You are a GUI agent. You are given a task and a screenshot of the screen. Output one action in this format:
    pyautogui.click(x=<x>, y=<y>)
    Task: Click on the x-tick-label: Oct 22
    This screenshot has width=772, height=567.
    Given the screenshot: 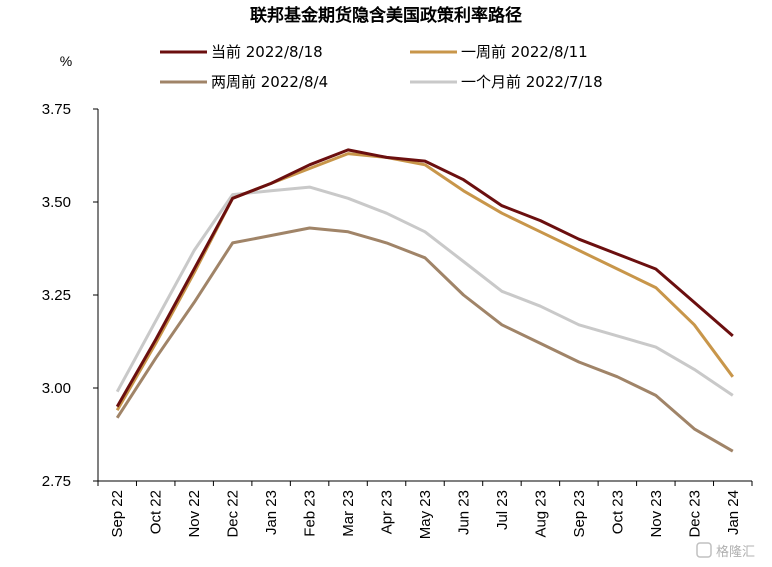 What is the action you would take?
    pyautogui.click(x=156, y=512)
    